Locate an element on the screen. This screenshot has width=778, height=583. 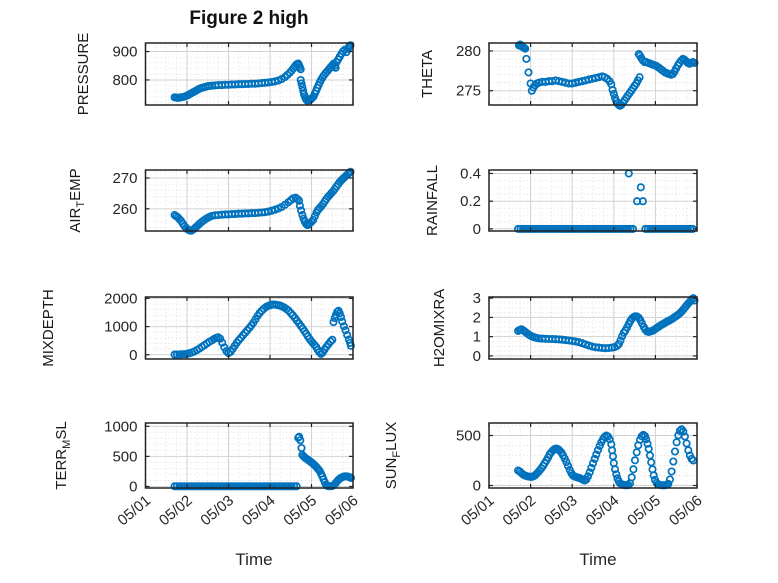
subplot-airtemp: 260 270 AIRTEMP is located at coordinates (211, 201).